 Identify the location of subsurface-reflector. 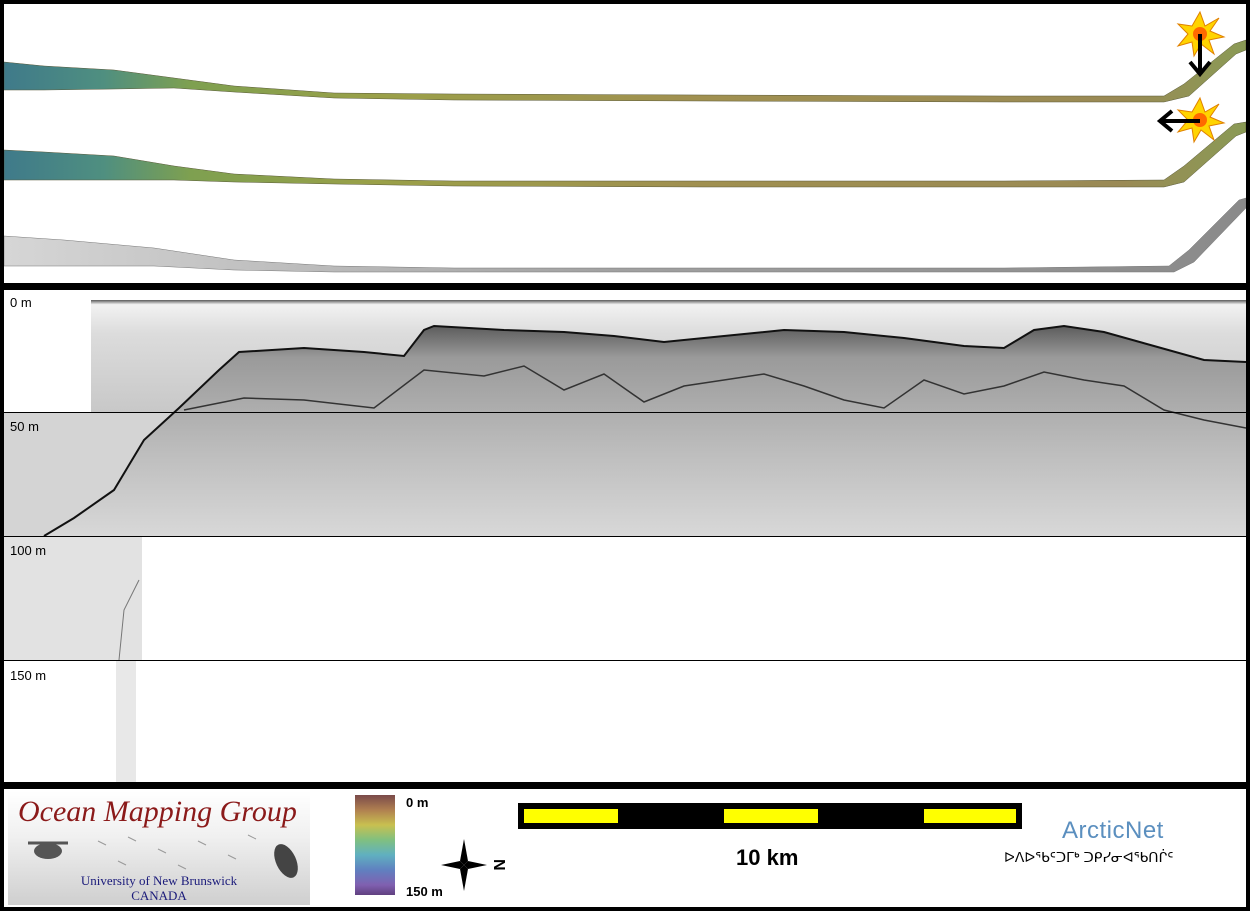
(714, 397).